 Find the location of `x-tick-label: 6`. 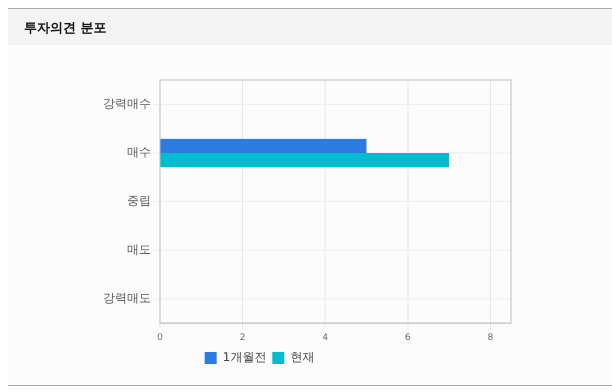

x-tick-label: 6 is located at coordinates (407, 337).